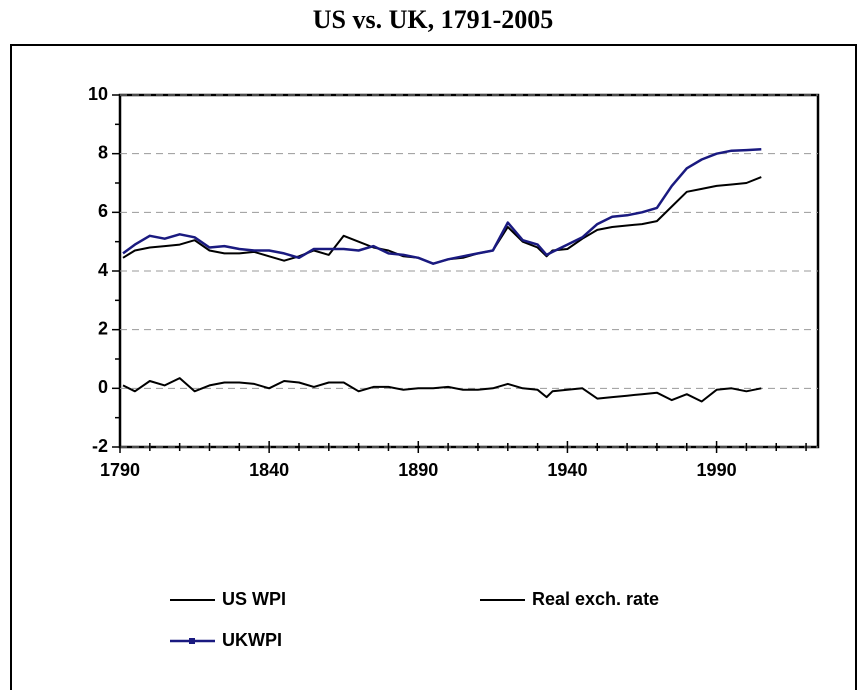 The height and width of the screenshot is (690, 867). What do you see at coordinates (100, 446) in the screenshot?
I see `y-tick-label: -2` at bounding box center [100, 446].